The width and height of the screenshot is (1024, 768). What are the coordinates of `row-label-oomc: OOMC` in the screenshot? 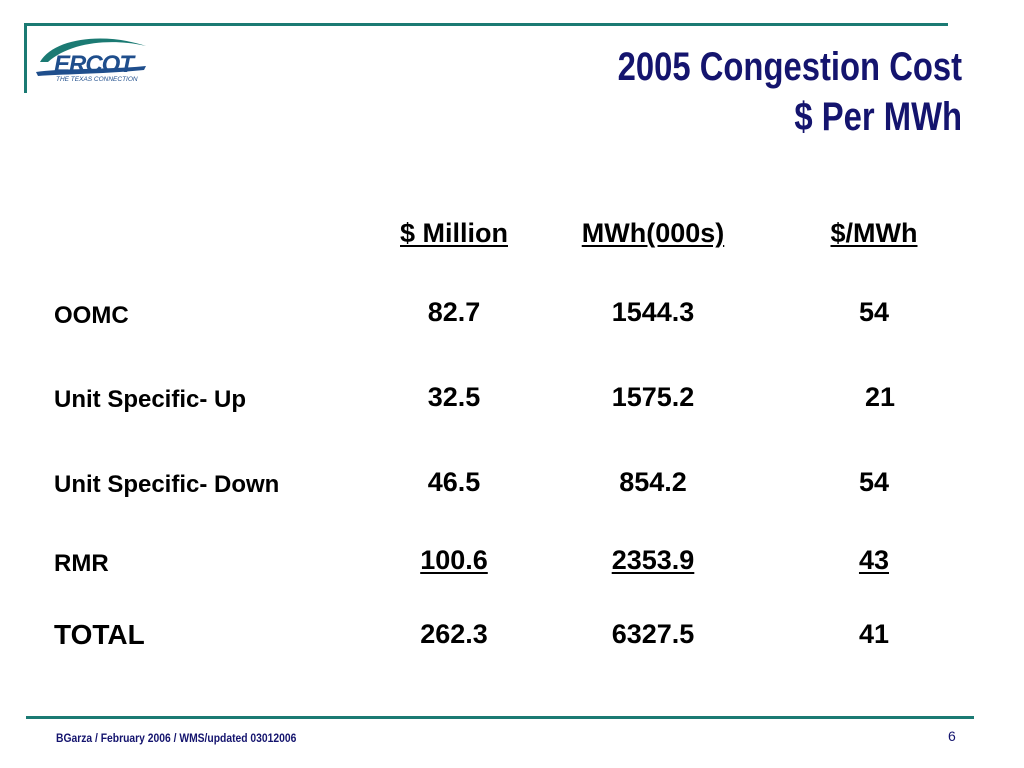 It's located at (91, 315).